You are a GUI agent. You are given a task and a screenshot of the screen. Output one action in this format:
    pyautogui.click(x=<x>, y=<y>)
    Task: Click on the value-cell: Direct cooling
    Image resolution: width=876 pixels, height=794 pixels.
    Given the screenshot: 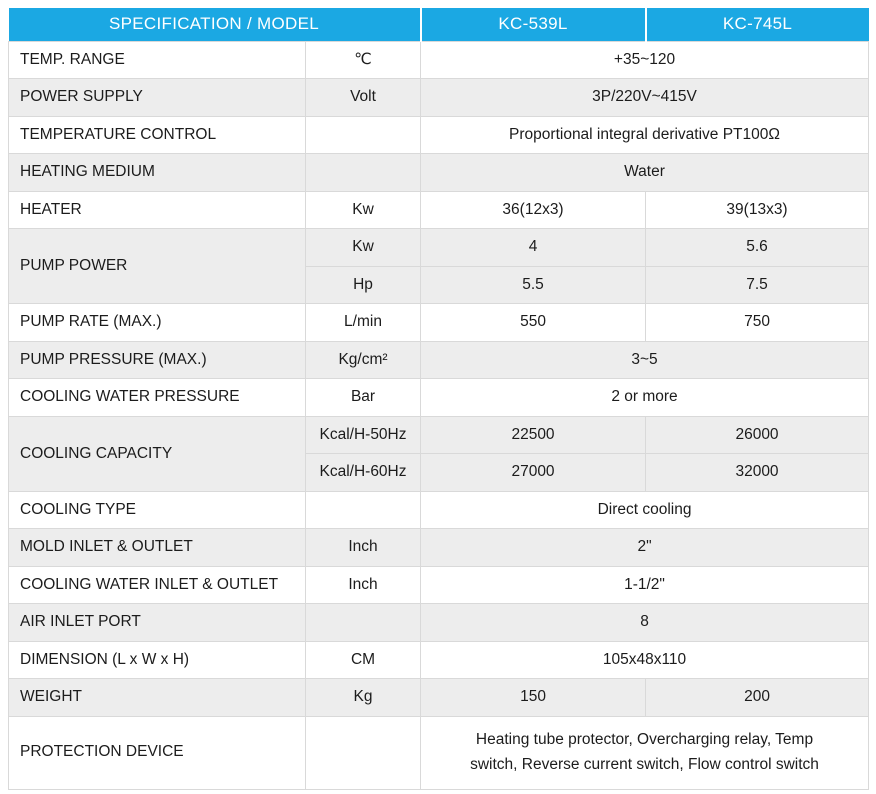 What is the action you would take?
    pyautogui.click(x=645, y=509)
    